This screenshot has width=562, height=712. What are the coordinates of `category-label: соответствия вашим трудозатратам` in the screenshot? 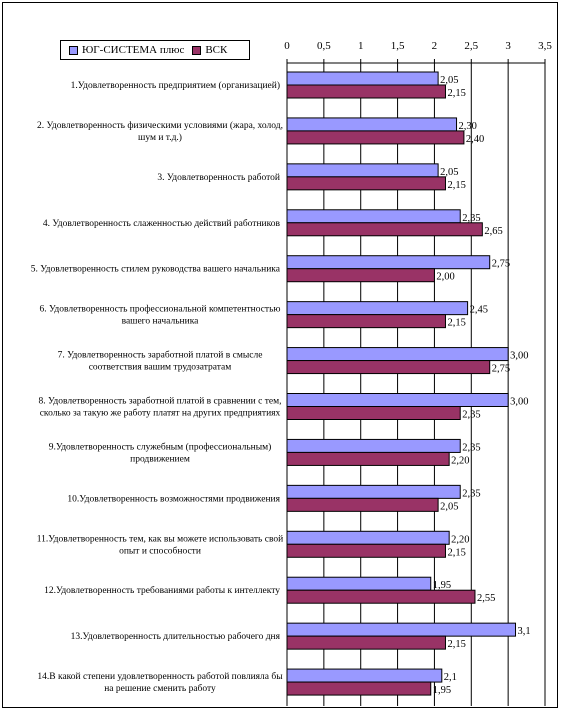 It's located at (160, 368).